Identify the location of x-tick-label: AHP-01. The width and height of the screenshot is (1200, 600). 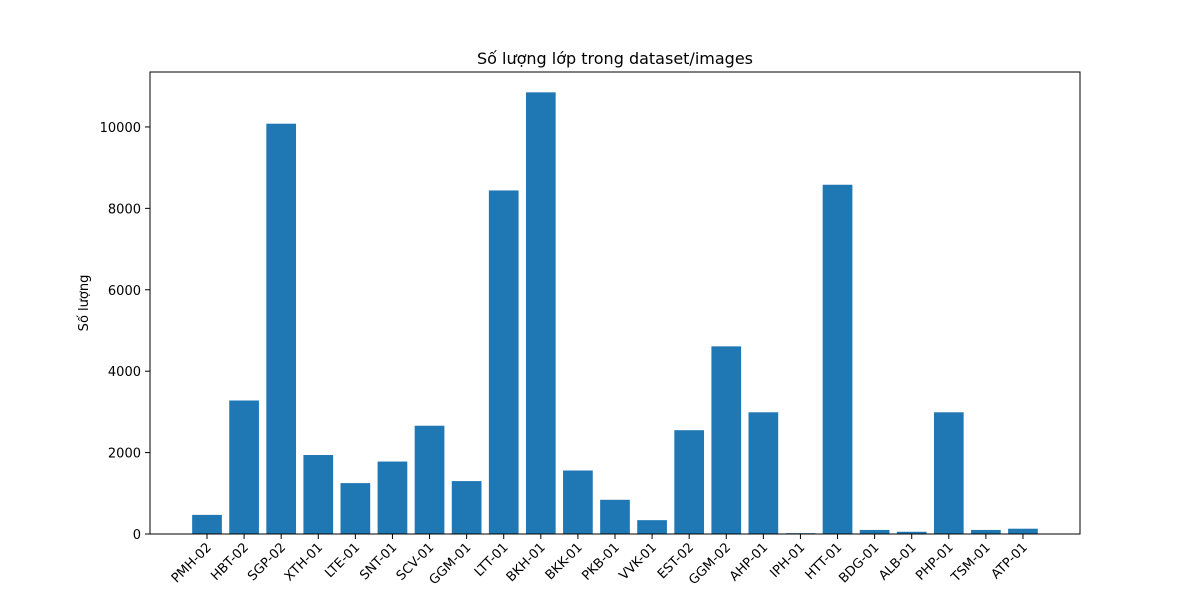
(749, 562).